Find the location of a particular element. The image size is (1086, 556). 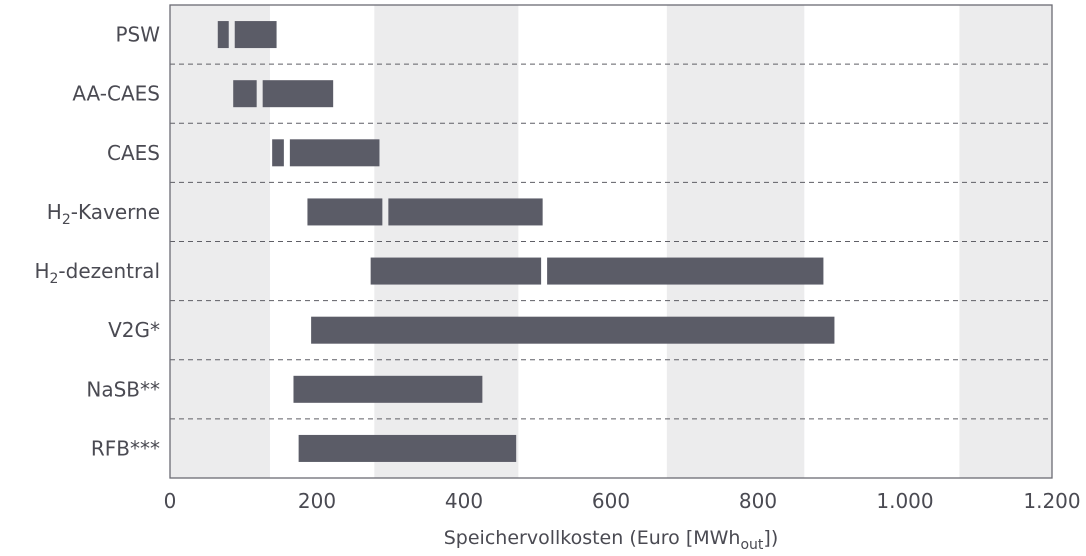

x-tick-label-5: 1.000 is located at coordinates (904, 501).